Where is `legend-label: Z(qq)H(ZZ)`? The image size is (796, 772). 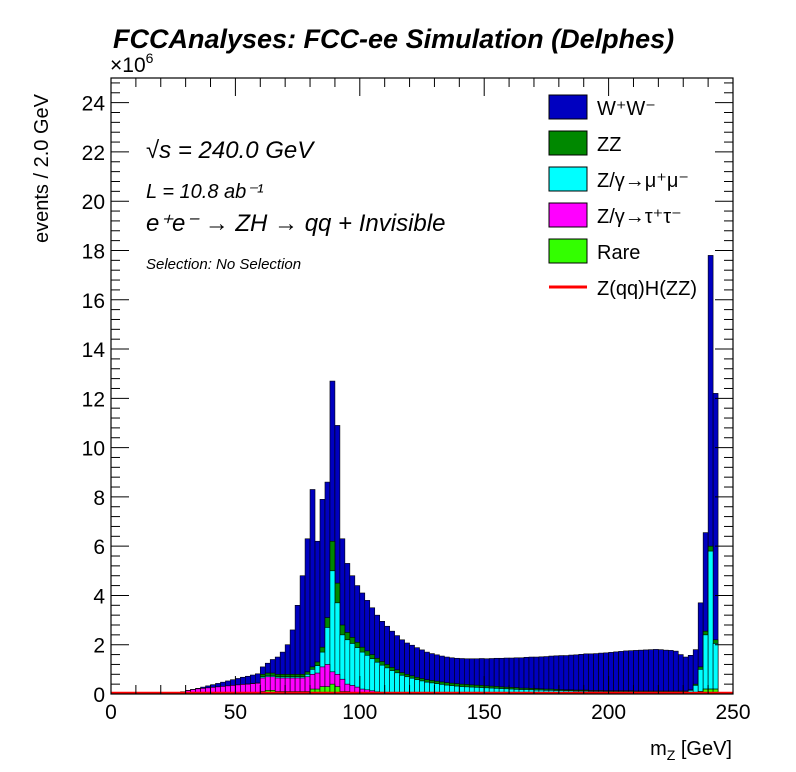 legend-label: Z(qq)H(ZZ) is located at coordinates (647, 289).